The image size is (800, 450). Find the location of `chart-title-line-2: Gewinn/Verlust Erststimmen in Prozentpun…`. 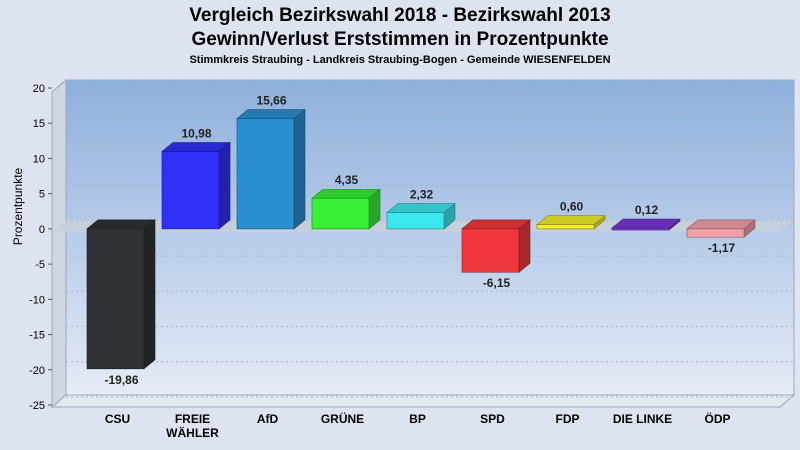

chart-title-line-2: Gewinn/Verlust Erststimmen in Prozentpun… is located at coordinates (400, 39).